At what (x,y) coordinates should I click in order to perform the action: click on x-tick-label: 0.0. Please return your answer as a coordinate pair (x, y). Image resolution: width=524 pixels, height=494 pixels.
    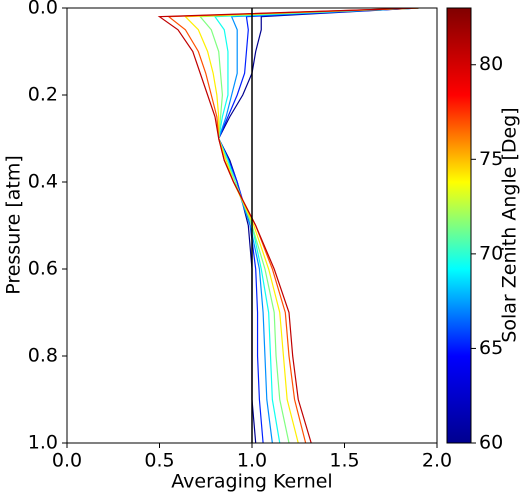
    Looking at the image, I should click on (67, 461).